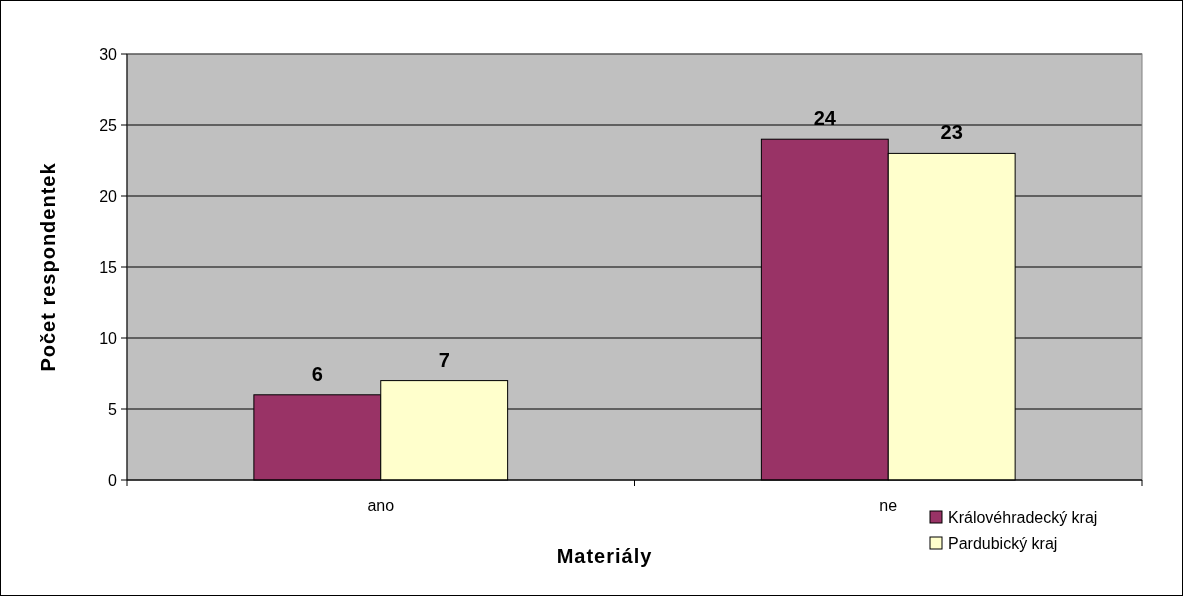 The height and width of the screenshot is (596, 1183). What do you see at coordinates (48, 267) in the screenshot?
I see `y-axis-title: Počet respondentek` at bounding box center [48, 267].